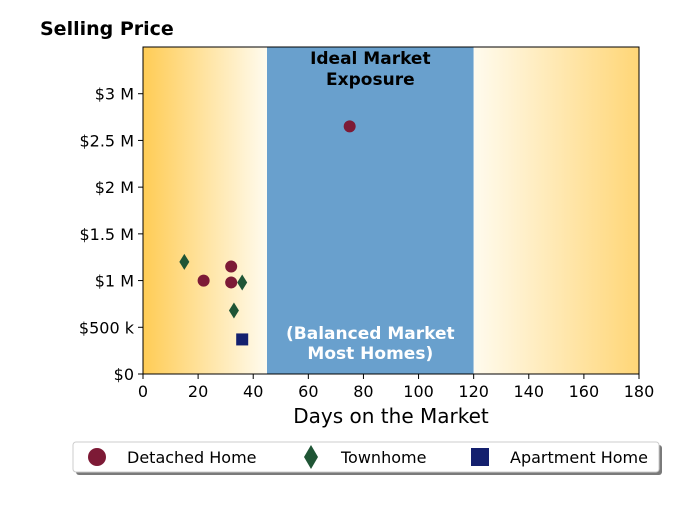  I want to click on legend-label: Townhome, so click(383, 457).